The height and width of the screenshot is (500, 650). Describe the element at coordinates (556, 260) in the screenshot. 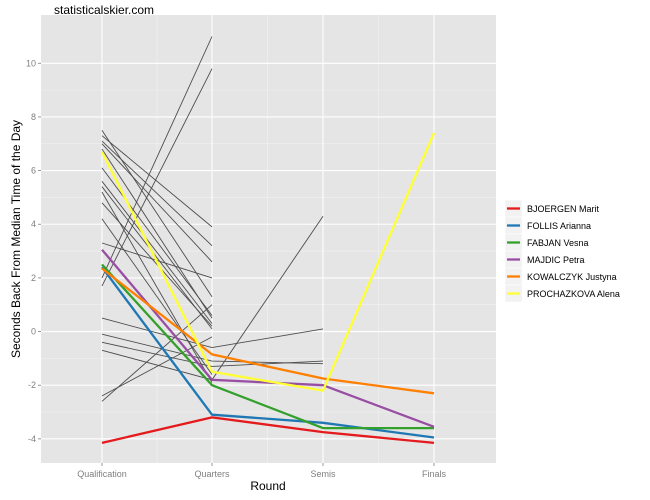

I see `legend-label: MAJDIC Petra` at that location.